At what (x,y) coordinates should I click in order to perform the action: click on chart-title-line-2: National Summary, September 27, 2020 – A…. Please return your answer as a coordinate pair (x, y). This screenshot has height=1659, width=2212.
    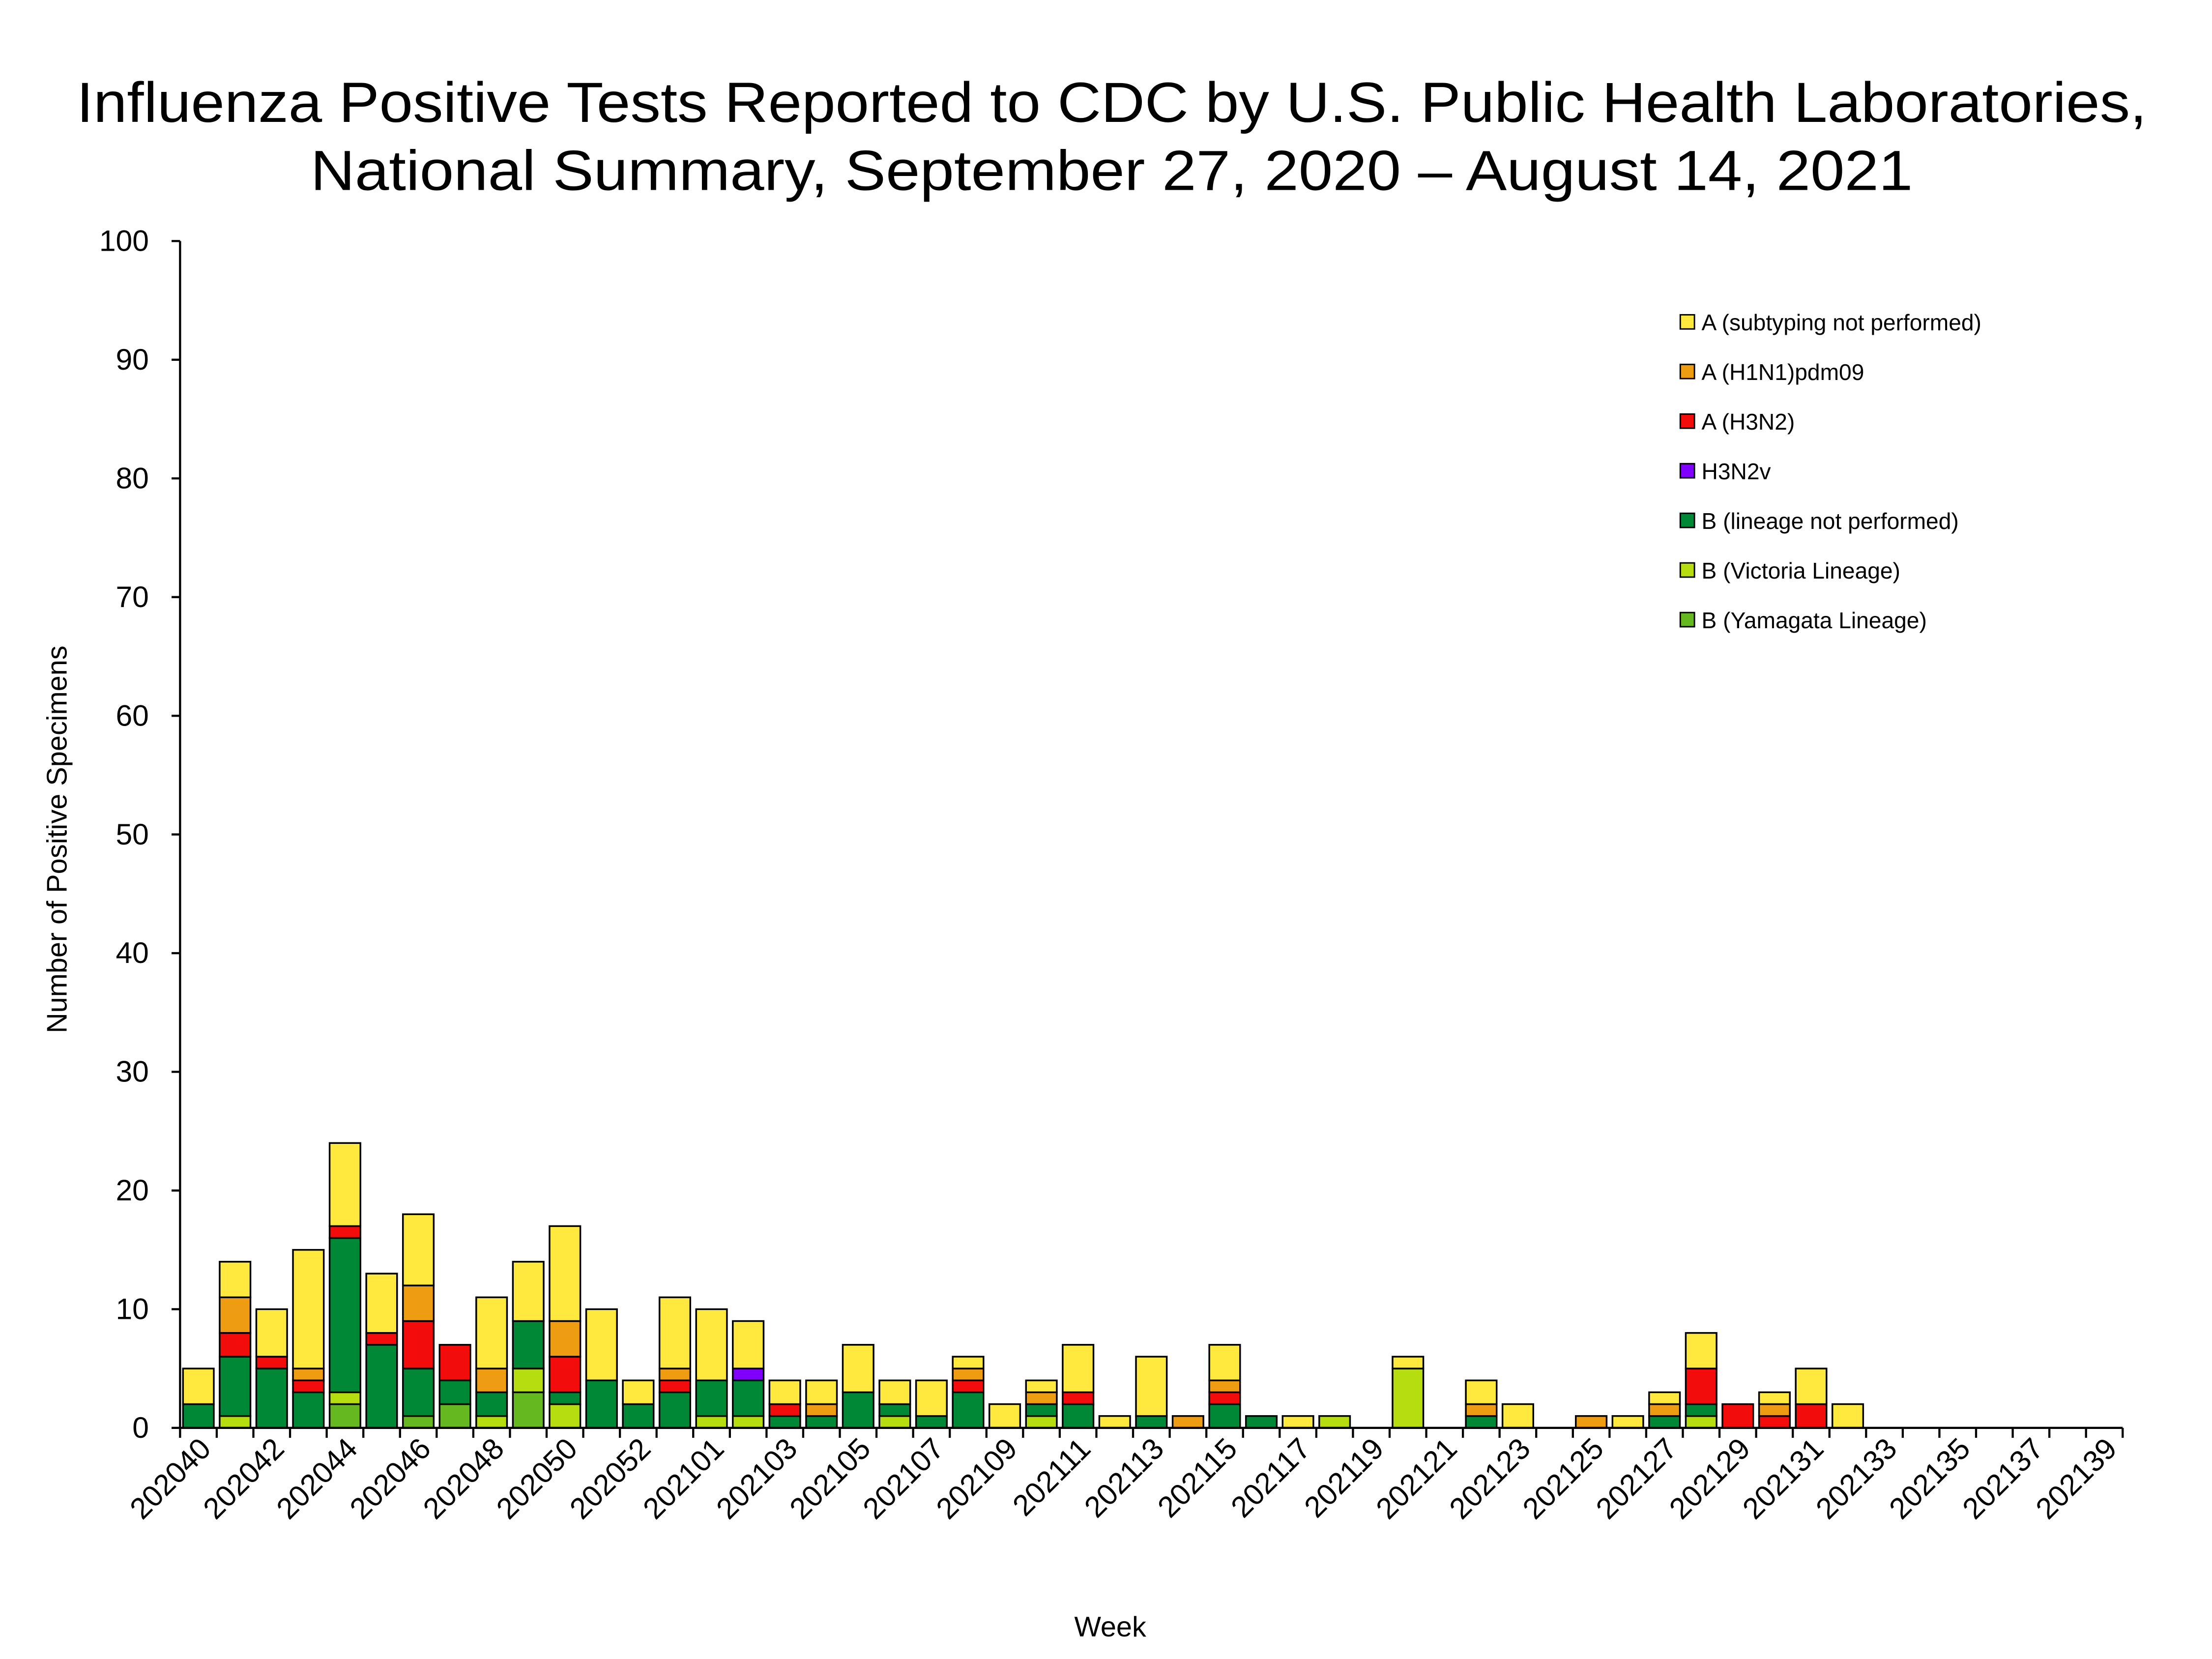
    Looking at the image, I should click on (1112, 172).